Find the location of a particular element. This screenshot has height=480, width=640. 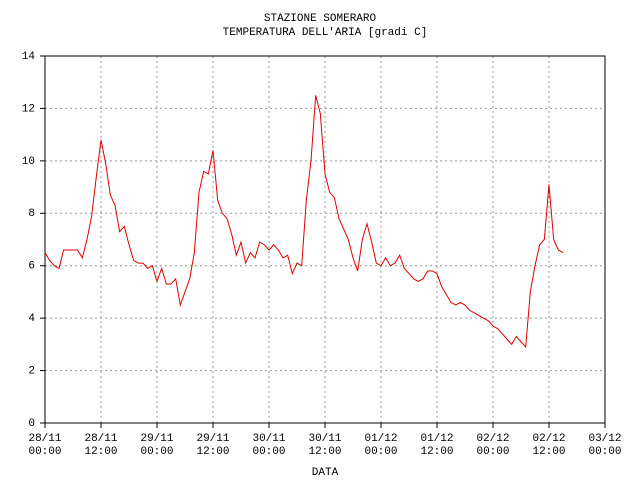

x-tick-label: 01/12 00:00 is located at coordinates (381, 445).